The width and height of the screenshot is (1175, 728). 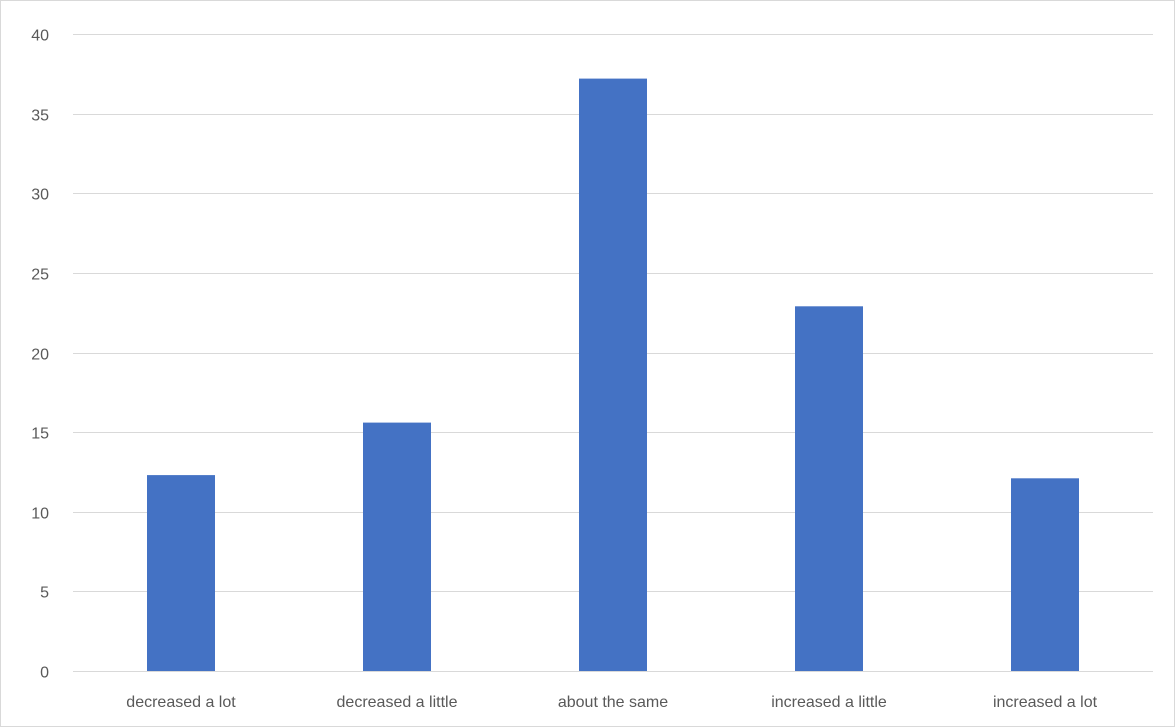 What do you see at coordinates (40, 275) in the screenshot?
I see `y-tick-label: 25` at bounding box center [40, 275].